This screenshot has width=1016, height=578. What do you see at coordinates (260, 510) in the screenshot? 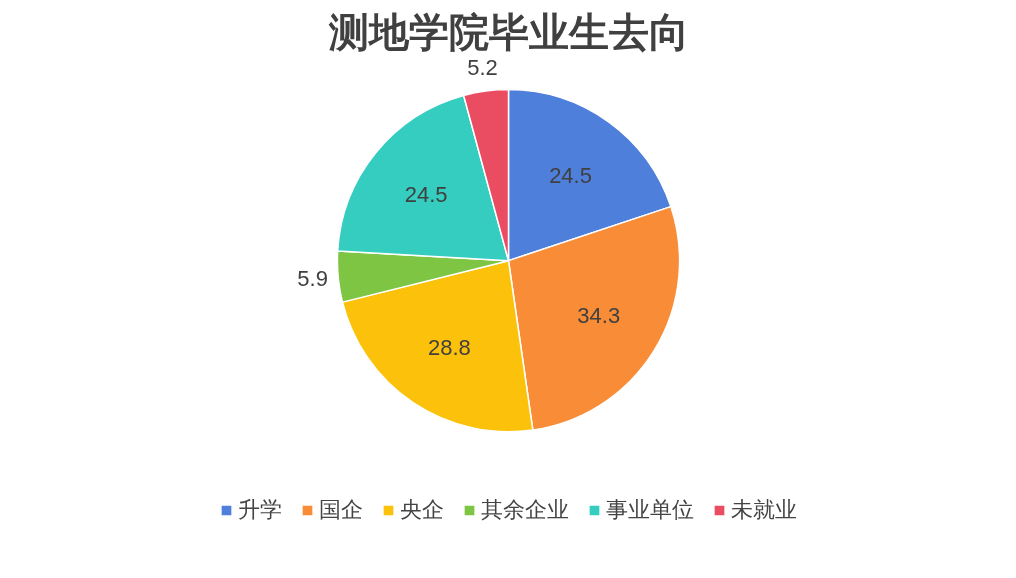
I see `legend-label: 升学` at bounding box center [260, 510].